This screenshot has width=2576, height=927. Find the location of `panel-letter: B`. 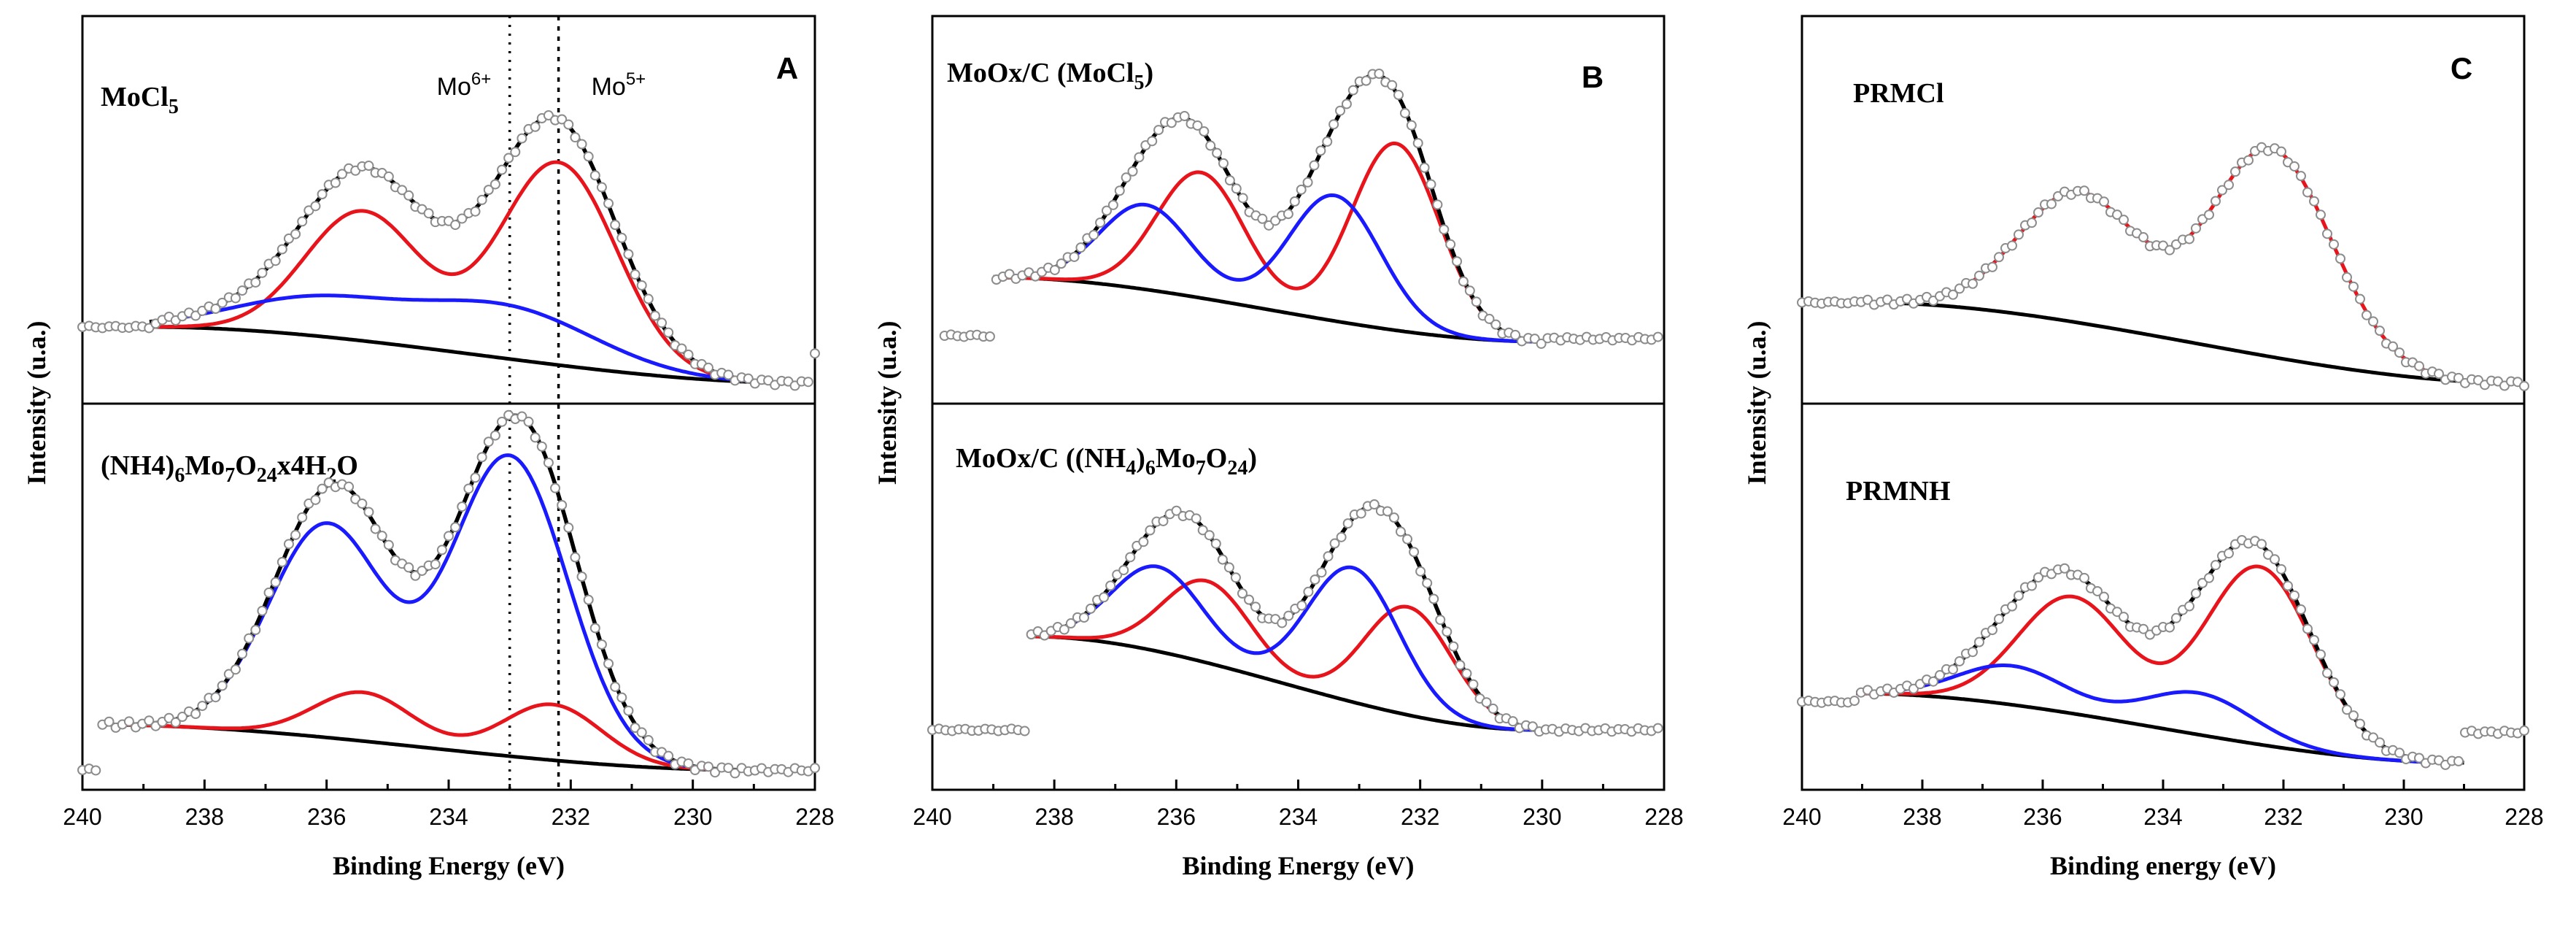

panel-letter: B is located at coordinates (1593, 77).